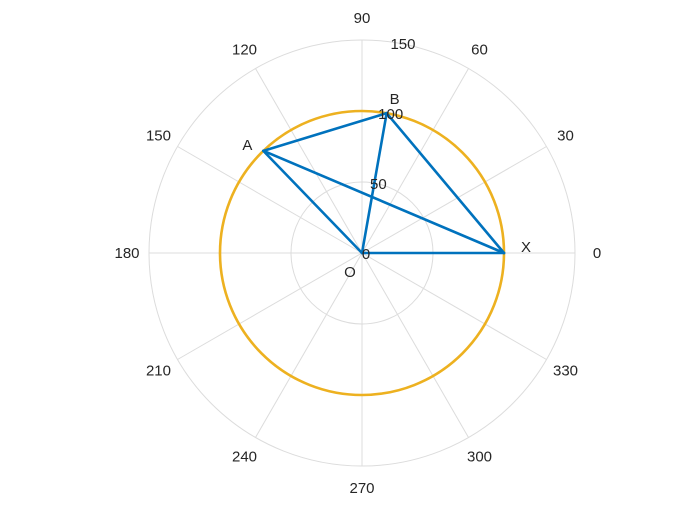  I want to click on theta-tick-label: 30, so click(565, 136).